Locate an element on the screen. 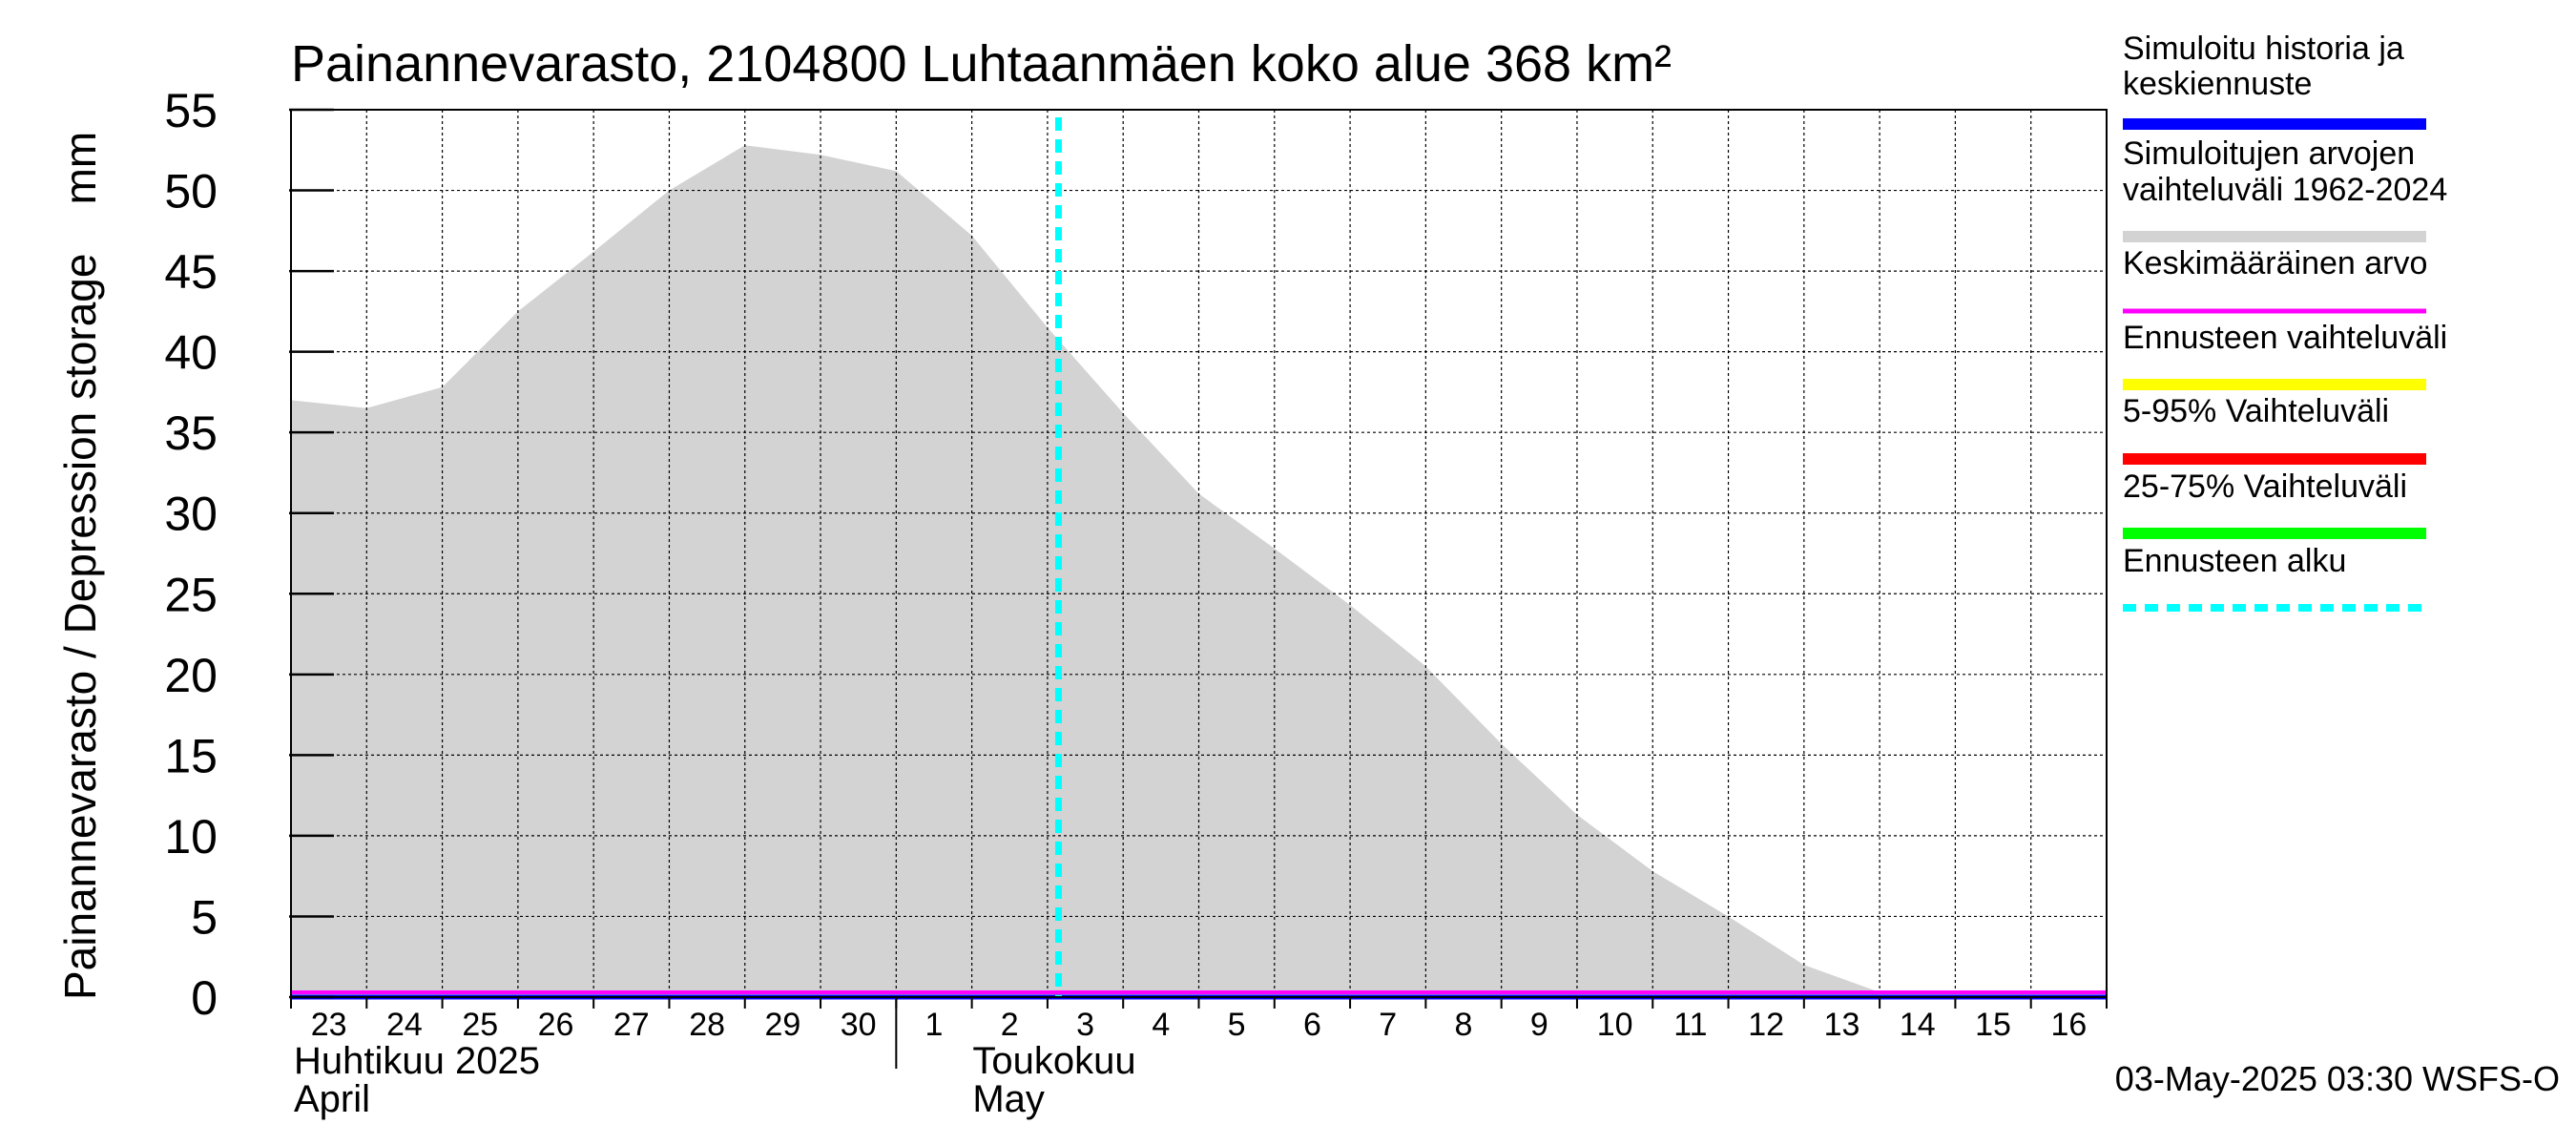 The image size is (2576, 1145). legend-label: keskiennuste is located at coordinates (2217, 84).